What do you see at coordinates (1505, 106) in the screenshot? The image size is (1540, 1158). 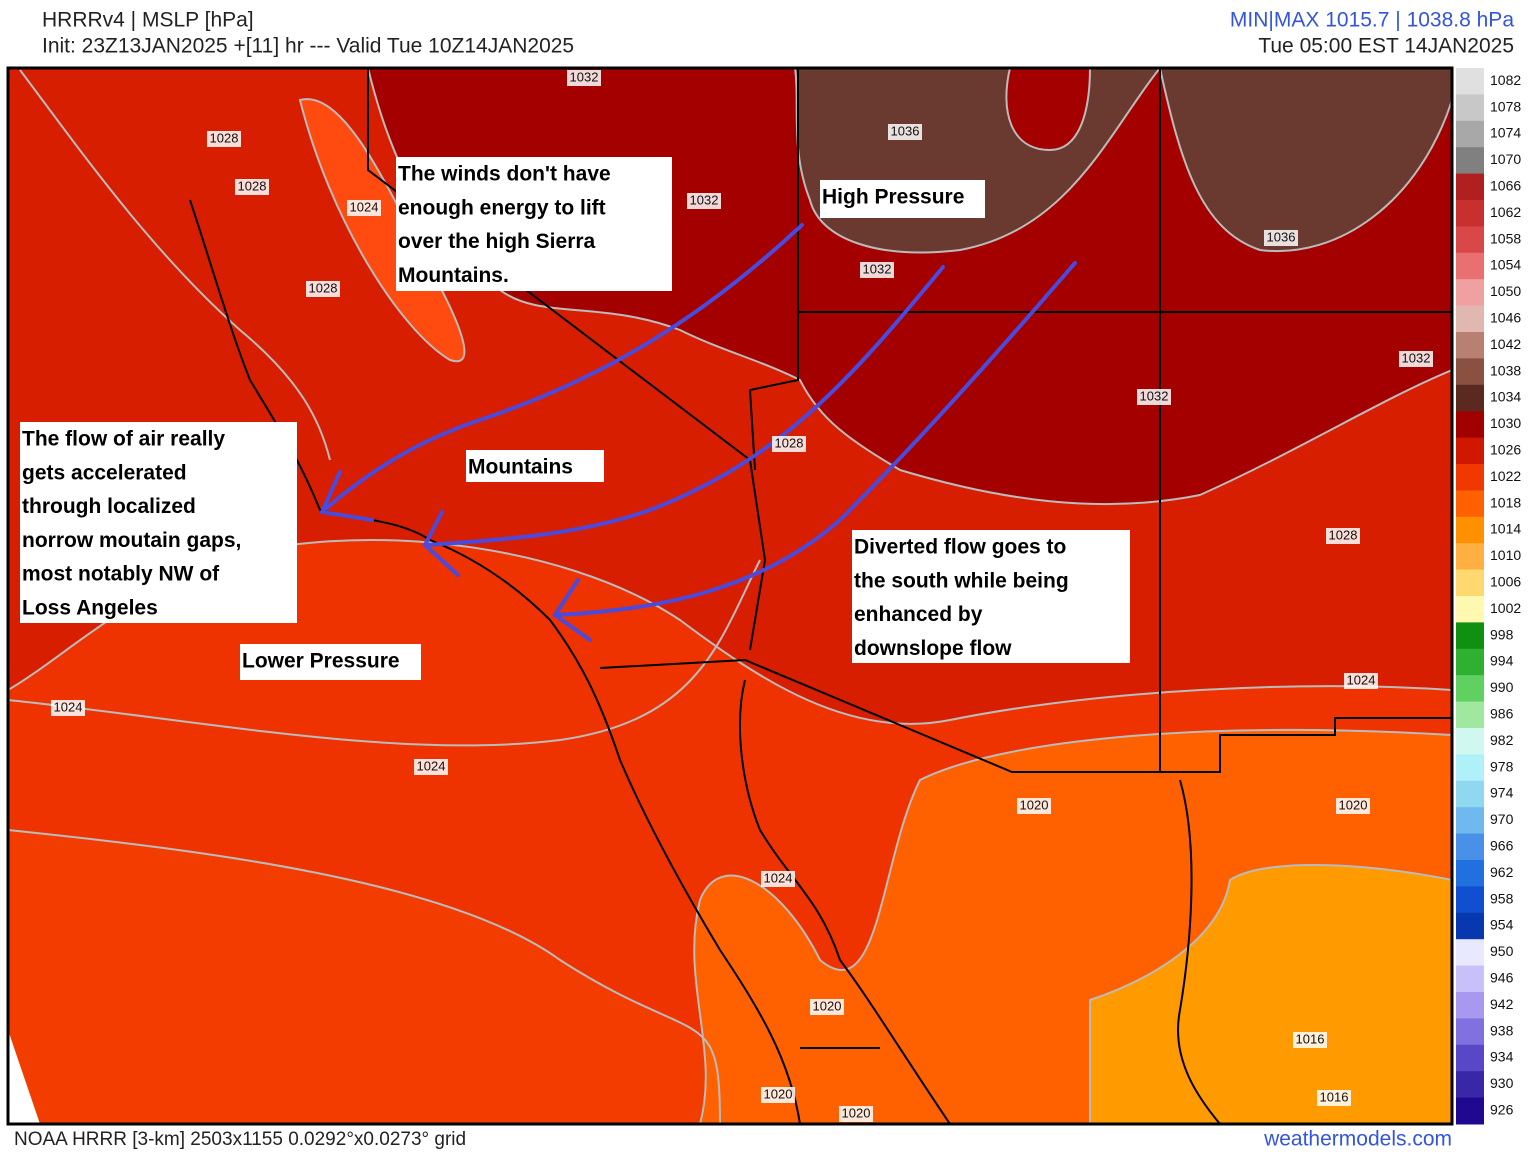 I see `colorbar-label: 1078` at bounding box center [1505, 106].